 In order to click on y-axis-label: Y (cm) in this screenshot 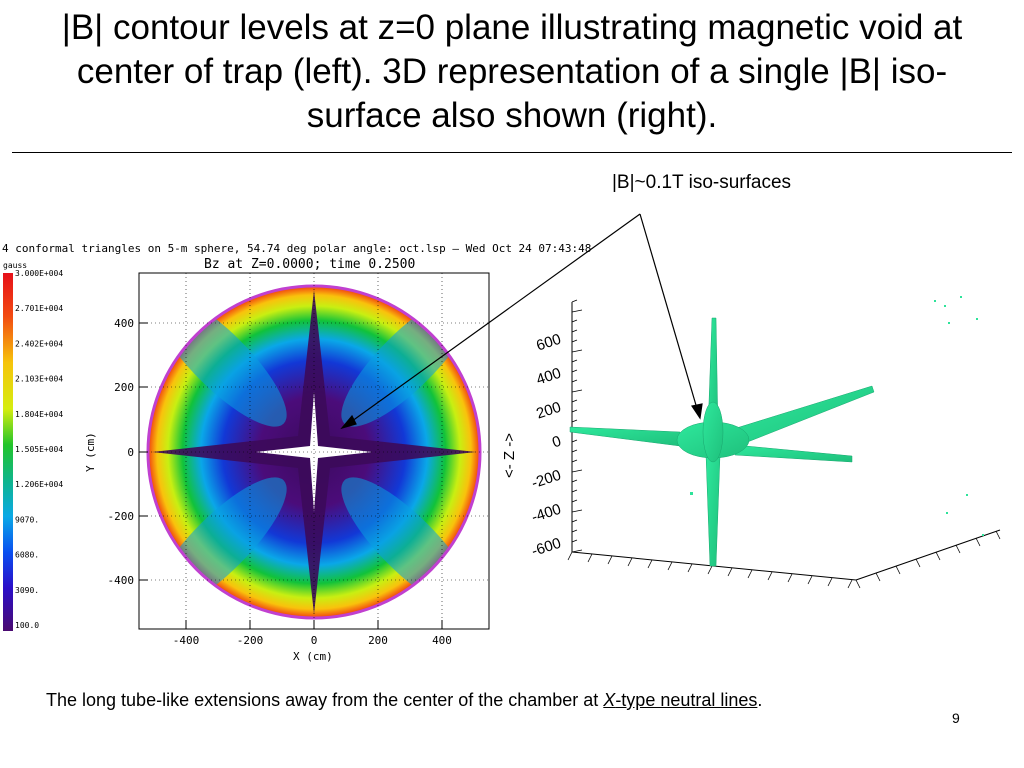, I will do `click(90, 452)`.